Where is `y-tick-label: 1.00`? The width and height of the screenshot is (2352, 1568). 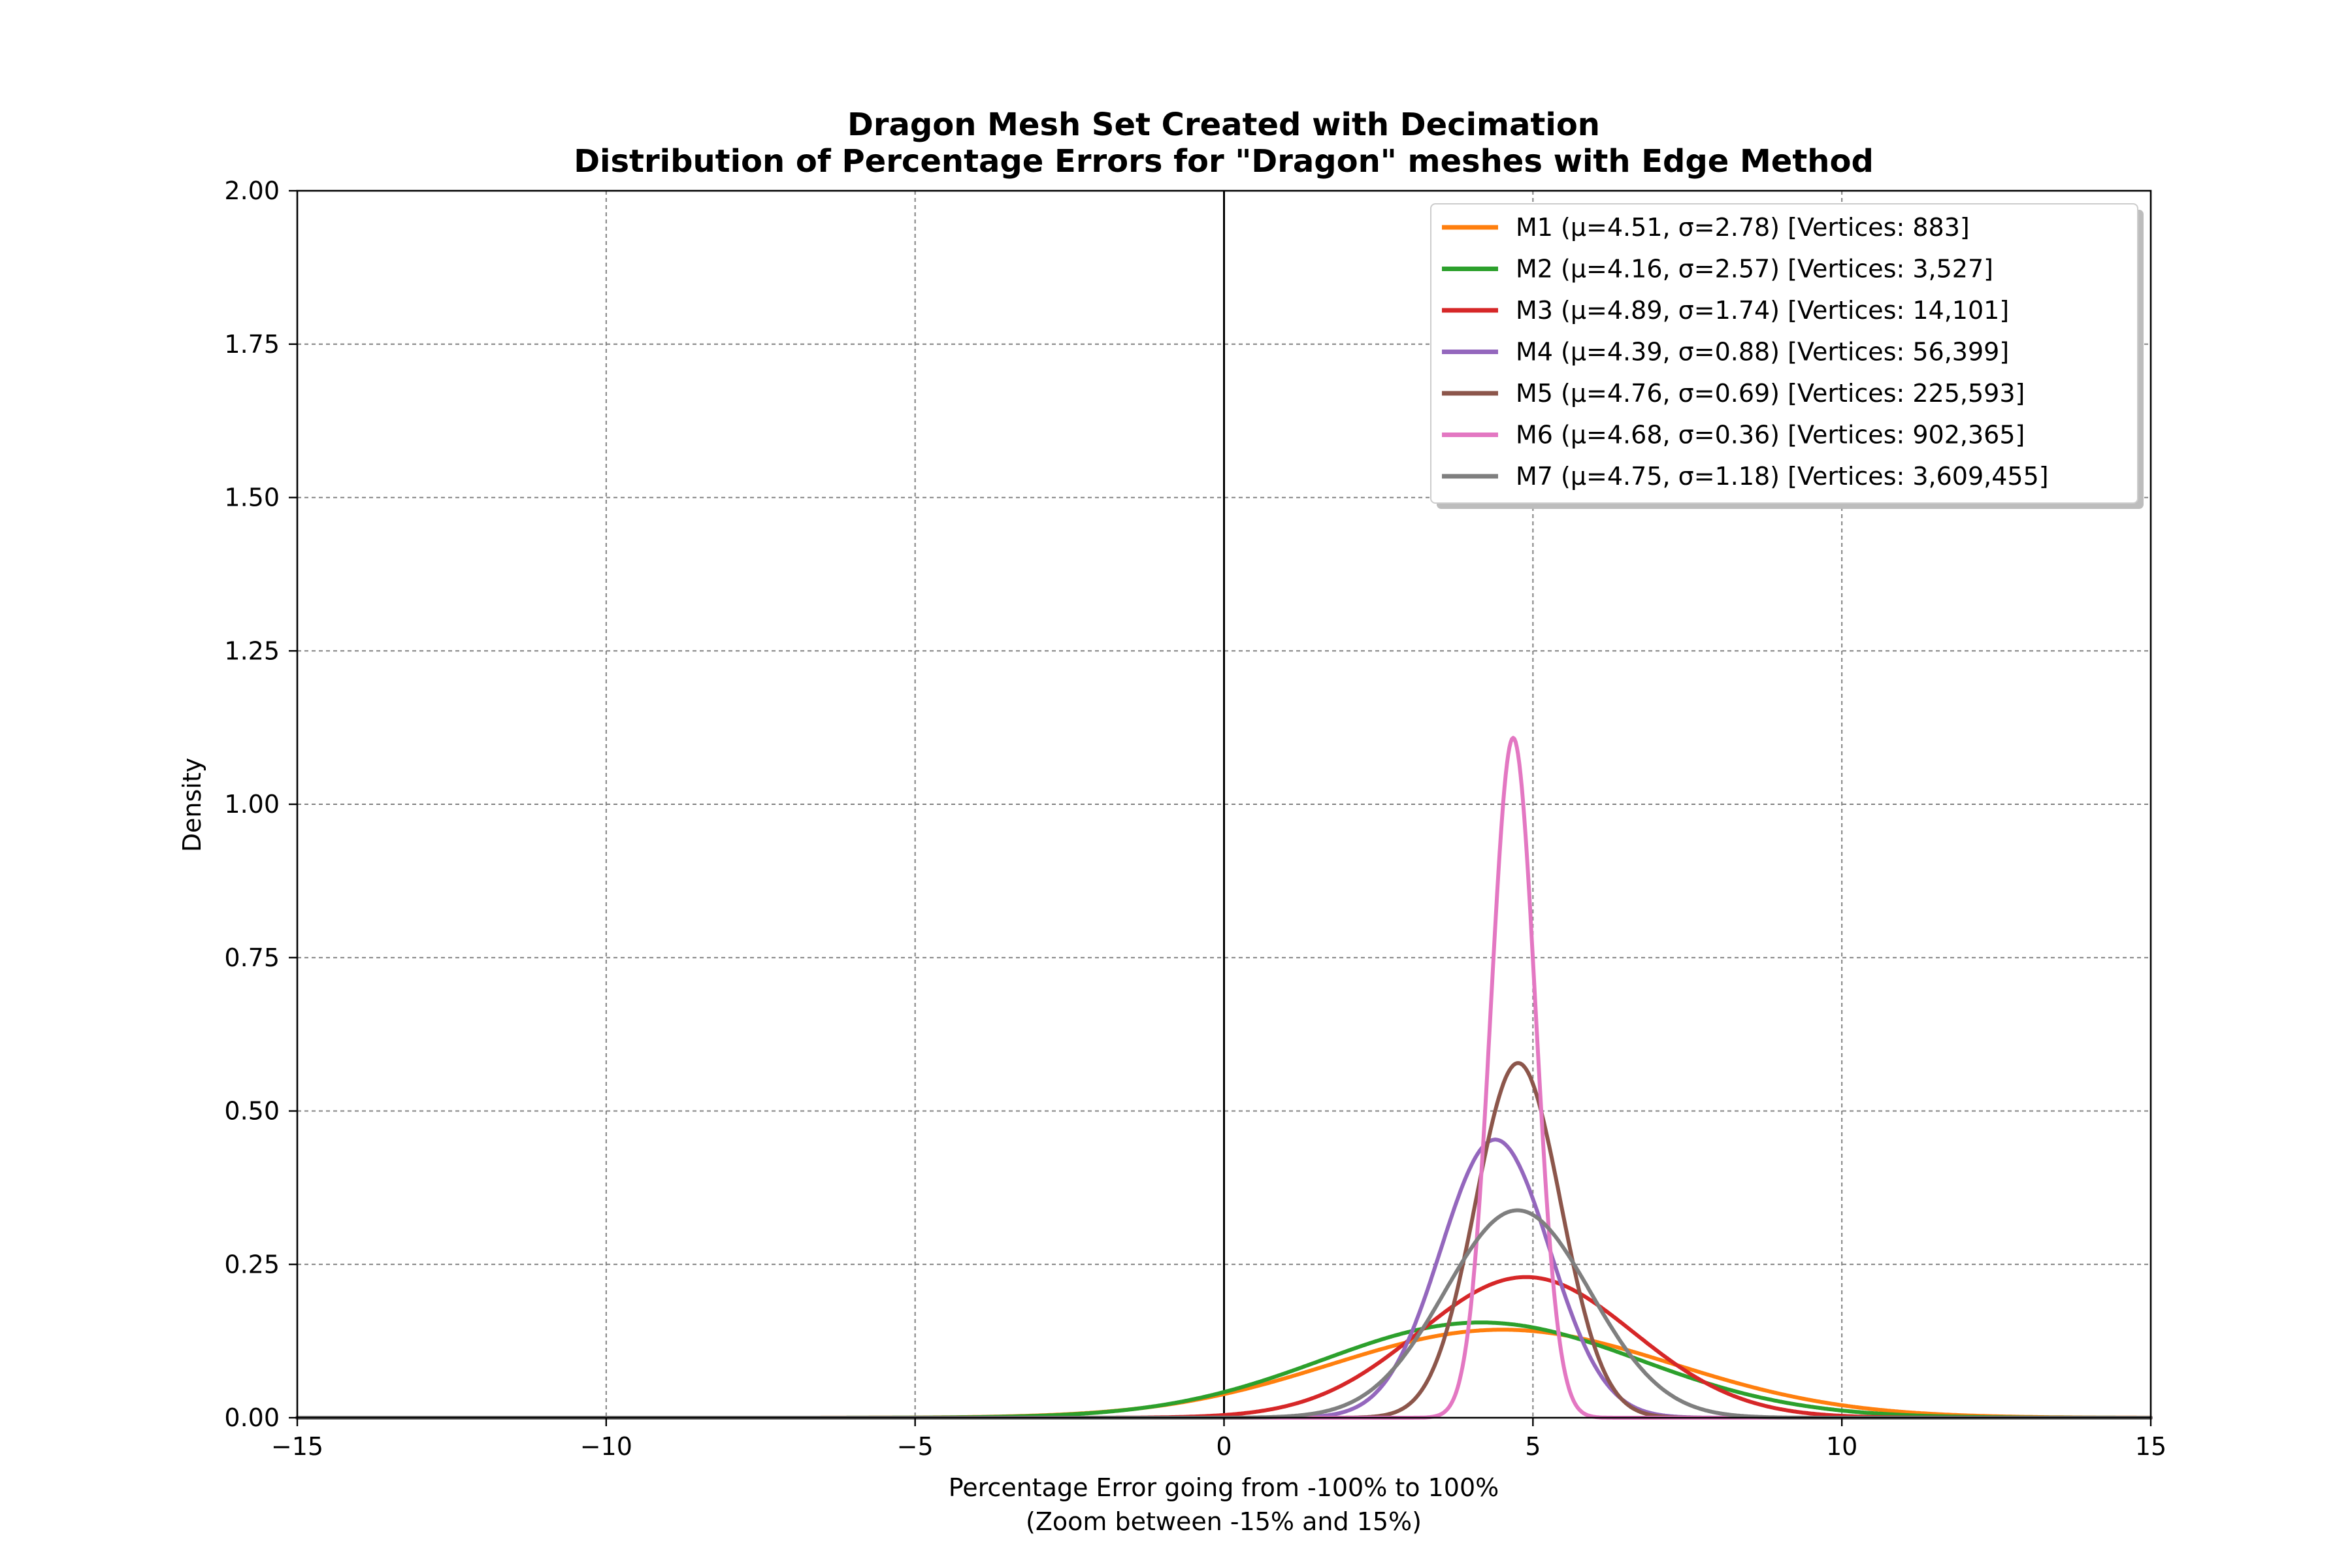 y-tick-label: 1.00 is located at coordinates (252, 804).